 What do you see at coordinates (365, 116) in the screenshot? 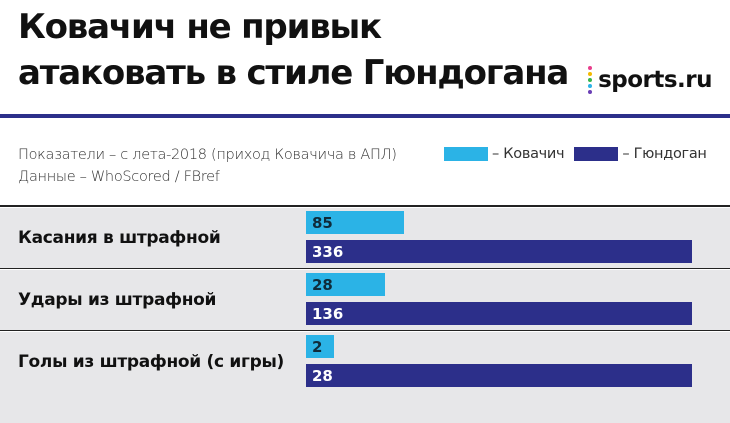
I see `header-divider` at bounding box center [365, 116].